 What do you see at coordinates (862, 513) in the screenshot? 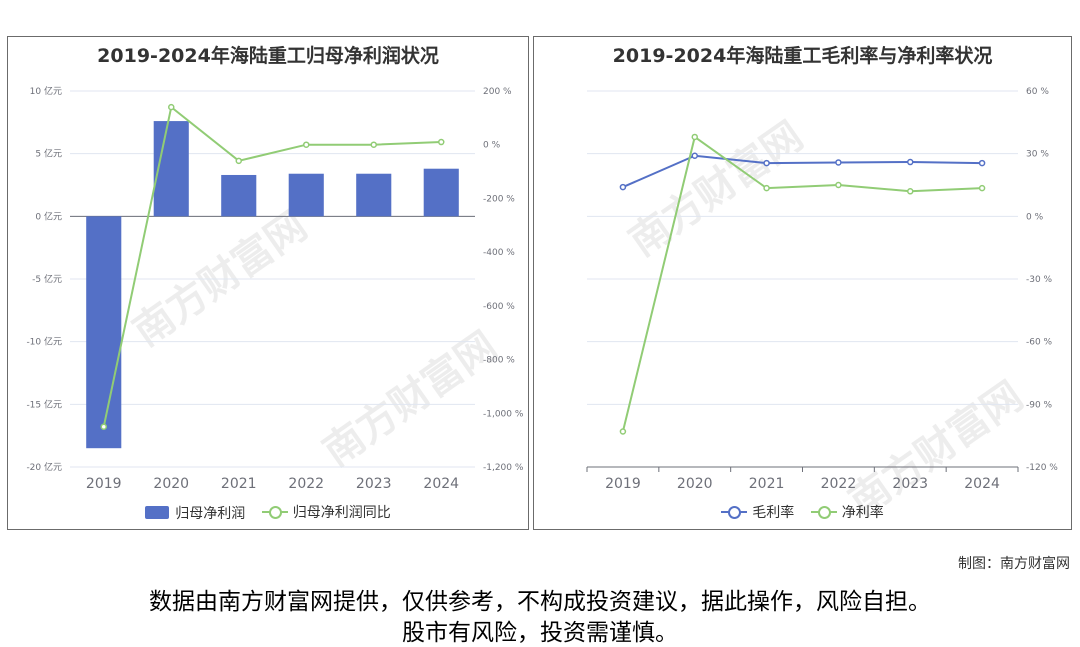
I see `legend-label: 净利率` at bounding box center [862, 513].